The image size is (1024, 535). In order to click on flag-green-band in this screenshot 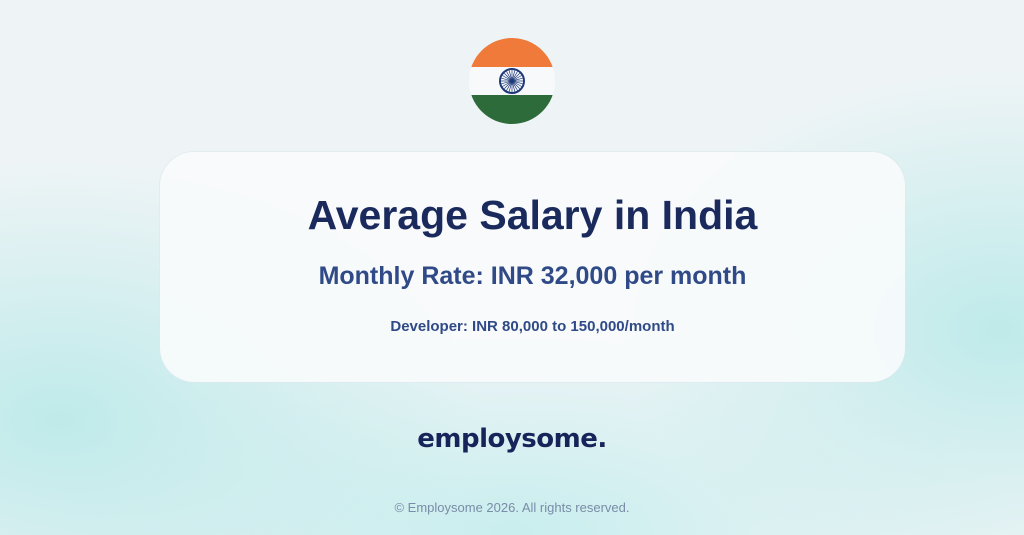, I will do `click(512, 109)`.